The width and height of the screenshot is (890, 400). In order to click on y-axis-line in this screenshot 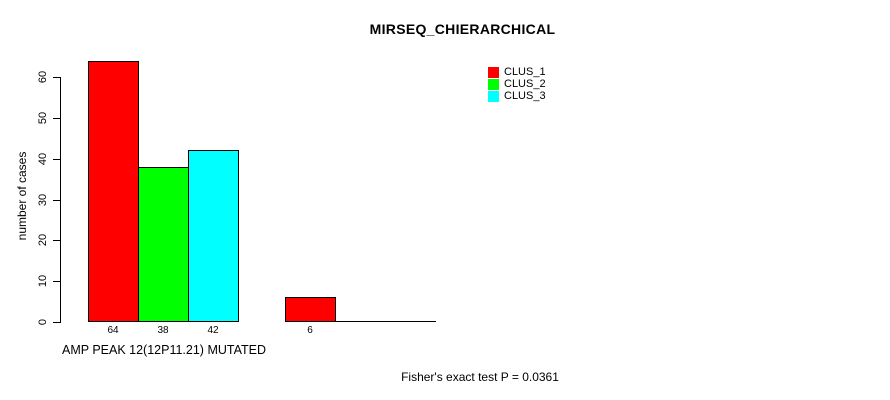, I will do `click(60, 200)`.